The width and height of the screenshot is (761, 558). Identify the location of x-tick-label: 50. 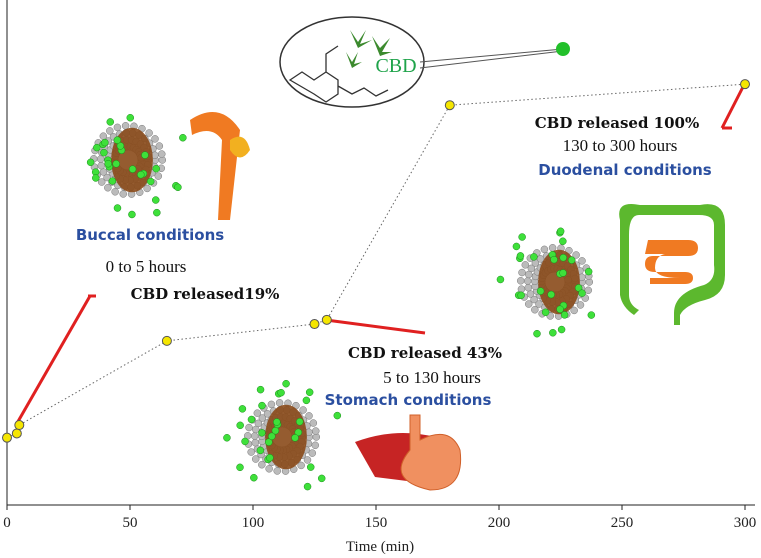
(130, 523).